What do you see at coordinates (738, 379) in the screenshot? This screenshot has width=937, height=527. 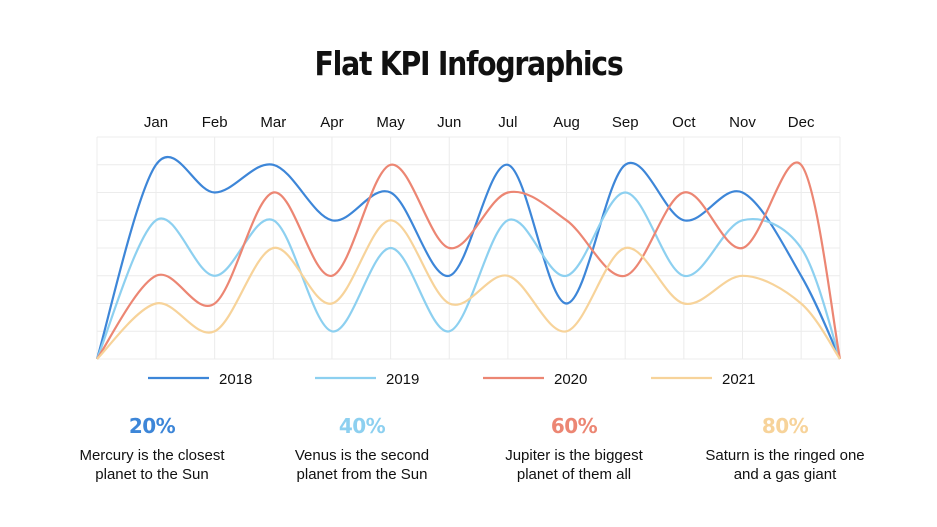 I see `legend-label: 2021` at bounding box center [738, 379].